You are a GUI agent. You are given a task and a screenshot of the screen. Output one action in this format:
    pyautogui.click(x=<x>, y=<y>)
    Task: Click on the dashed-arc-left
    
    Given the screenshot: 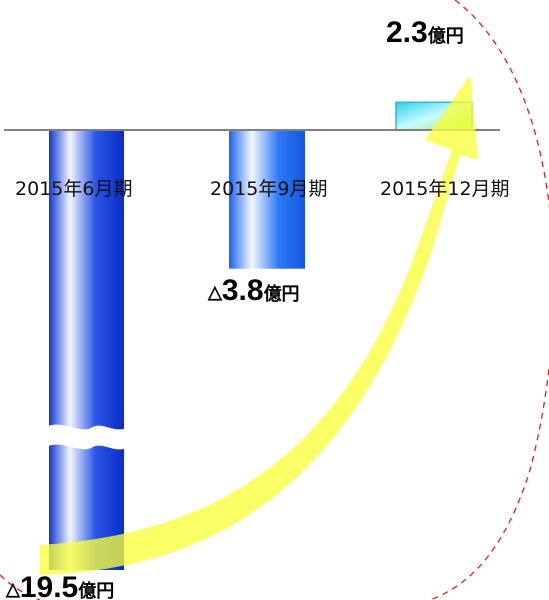 What is the action you would take?
    pyautogui.click(x=20, y=587)
    